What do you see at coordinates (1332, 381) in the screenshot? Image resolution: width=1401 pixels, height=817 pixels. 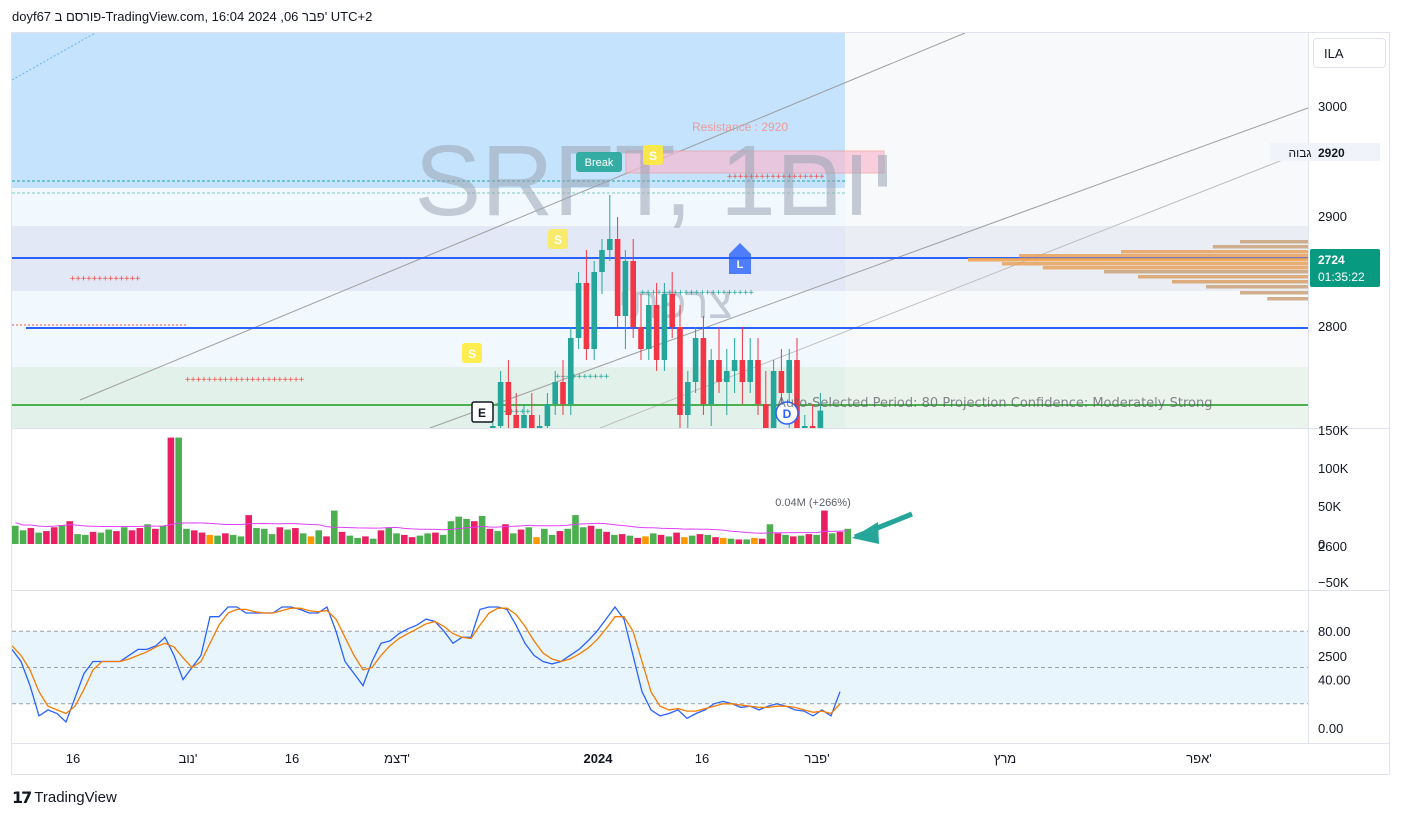 I see `price-axis: 3000 2900 2800 2600 2500` at bounding box center [1332, 381].